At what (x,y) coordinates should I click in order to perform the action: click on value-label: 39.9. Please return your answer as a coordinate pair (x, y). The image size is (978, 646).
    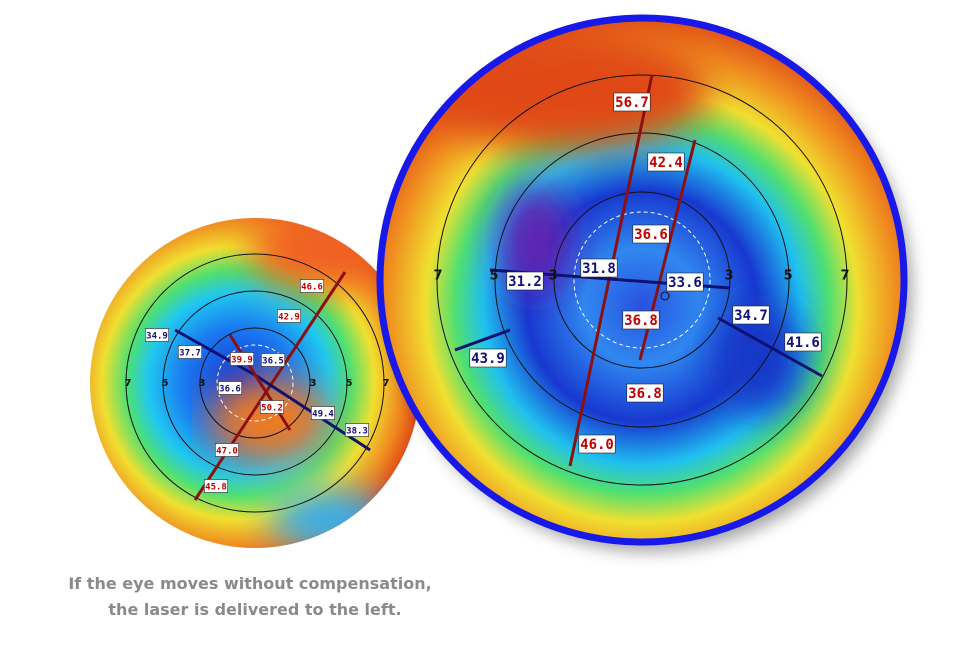
    Looking at the image, I should click on (242, 361).